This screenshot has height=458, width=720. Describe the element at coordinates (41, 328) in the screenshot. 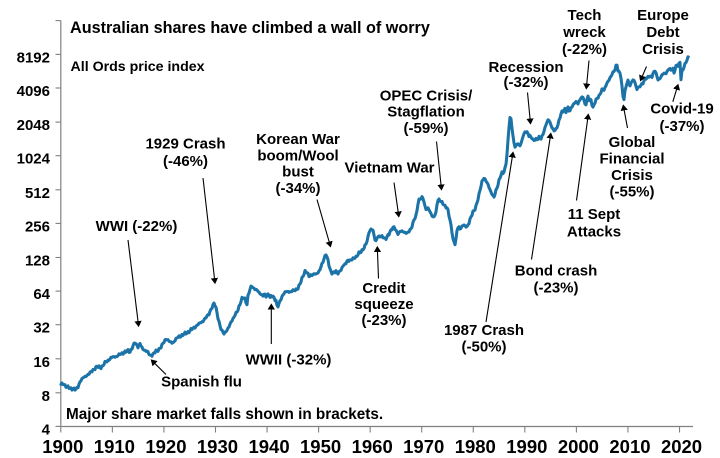

I see `svg-text: 32` at that location.